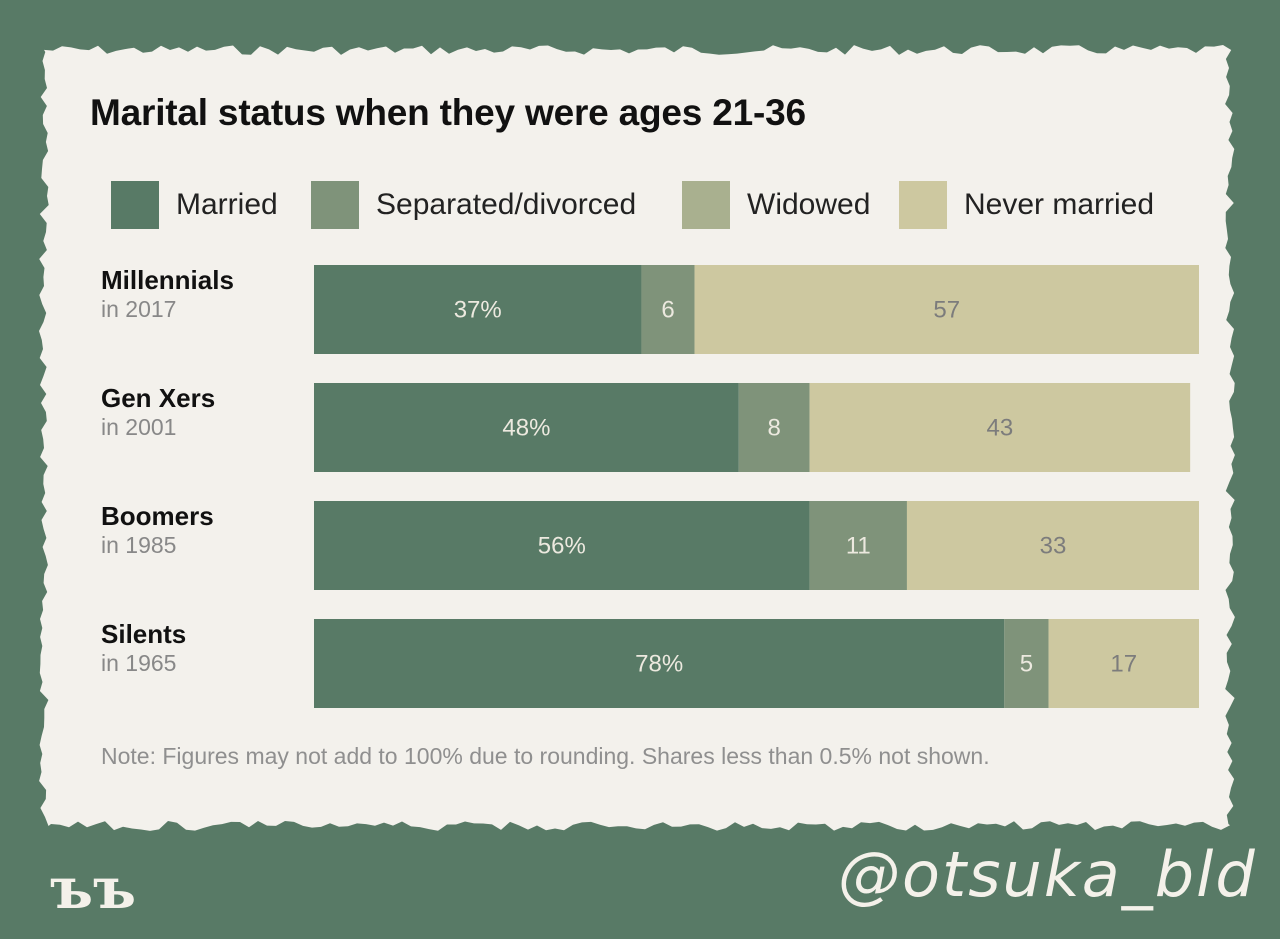 The width and height of the screenshot is (1280, 939). Describe the element at coordinates (506, 204) in the screenshot. I see `legend-label: Separated/divorced` at that location.